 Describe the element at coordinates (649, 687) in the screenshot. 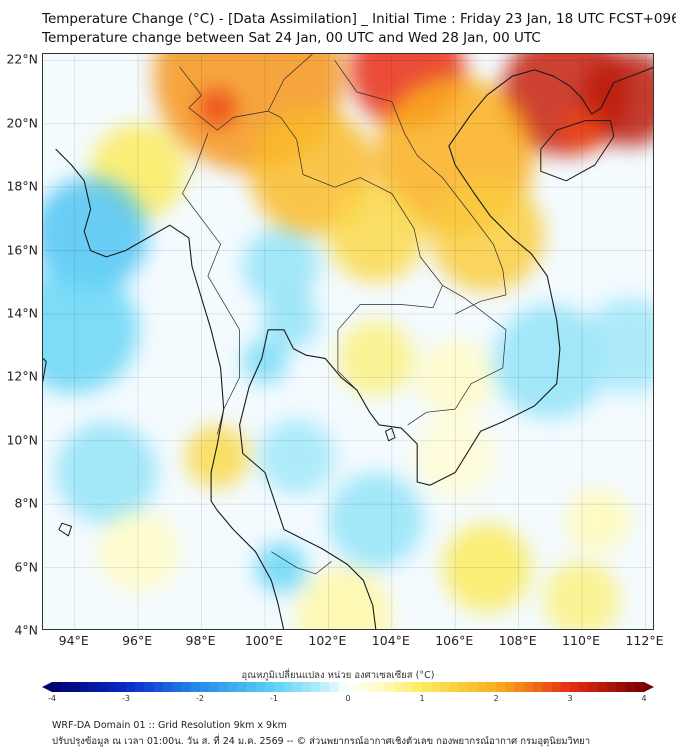

I see `colorbar-max-extend` at that location.